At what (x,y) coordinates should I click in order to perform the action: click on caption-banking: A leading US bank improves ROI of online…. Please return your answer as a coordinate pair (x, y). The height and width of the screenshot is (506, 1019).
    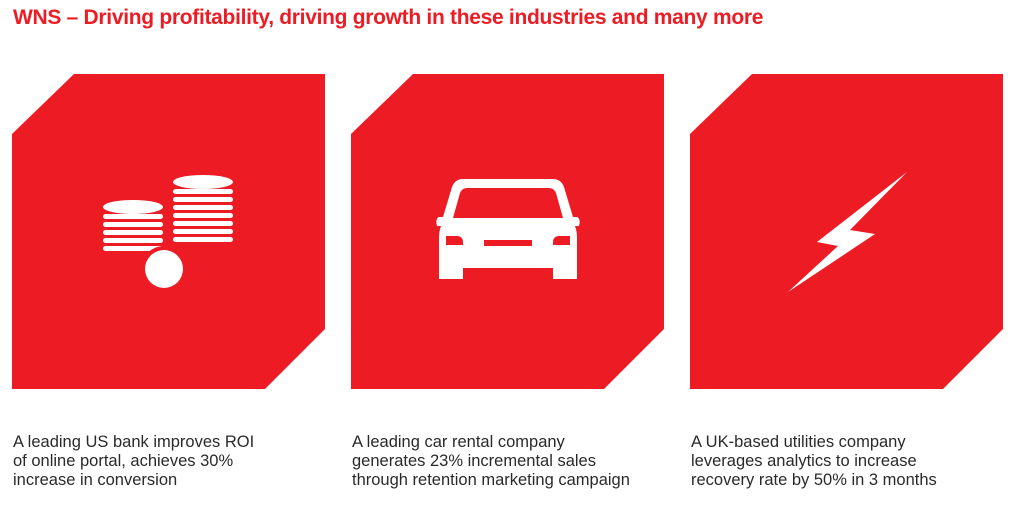
    Looking at the image, I should click on (173, 461).